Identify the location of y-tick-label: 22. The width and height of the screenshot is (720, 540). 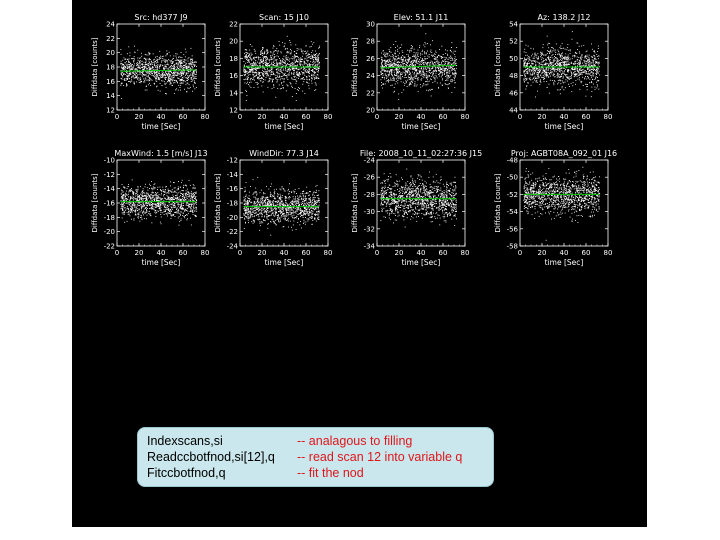
(110, 39).